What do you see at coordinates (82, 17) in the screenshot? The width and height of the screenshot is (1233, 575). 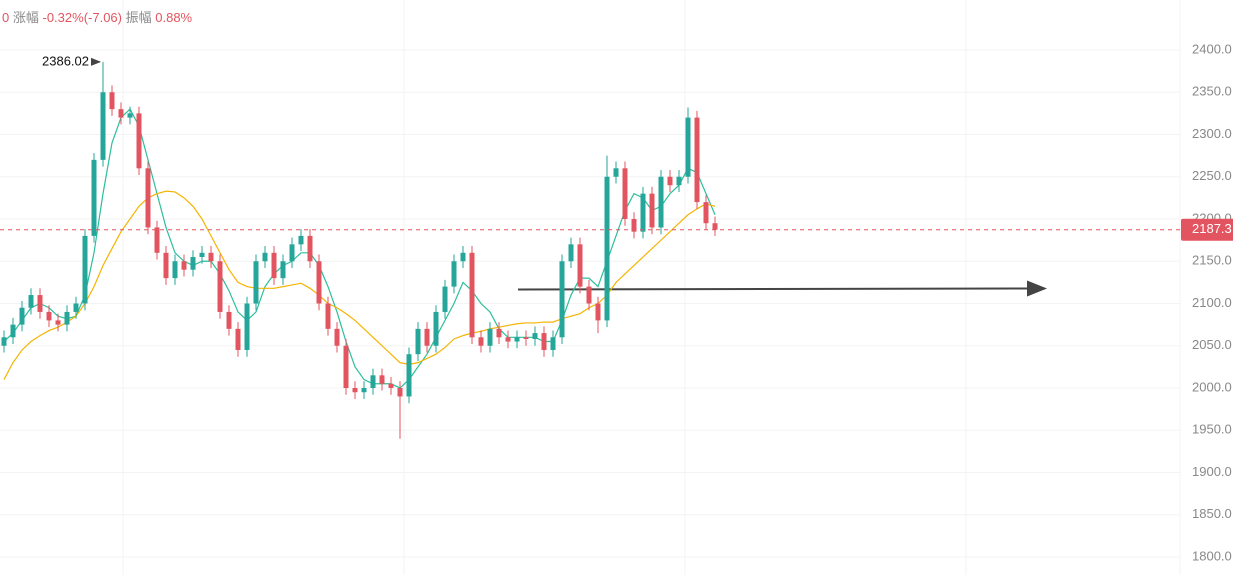 I see `change-value: -0.32%(-7.06)` at bounding box center [82, 17].